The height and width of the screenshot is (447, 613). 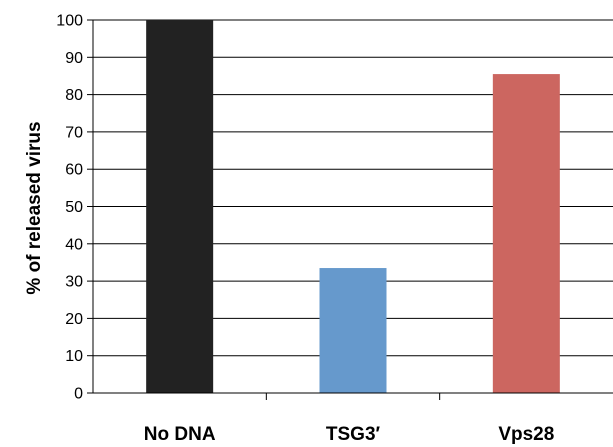 I want to click on y-tick-label: 90, so click(x=74, y=58).